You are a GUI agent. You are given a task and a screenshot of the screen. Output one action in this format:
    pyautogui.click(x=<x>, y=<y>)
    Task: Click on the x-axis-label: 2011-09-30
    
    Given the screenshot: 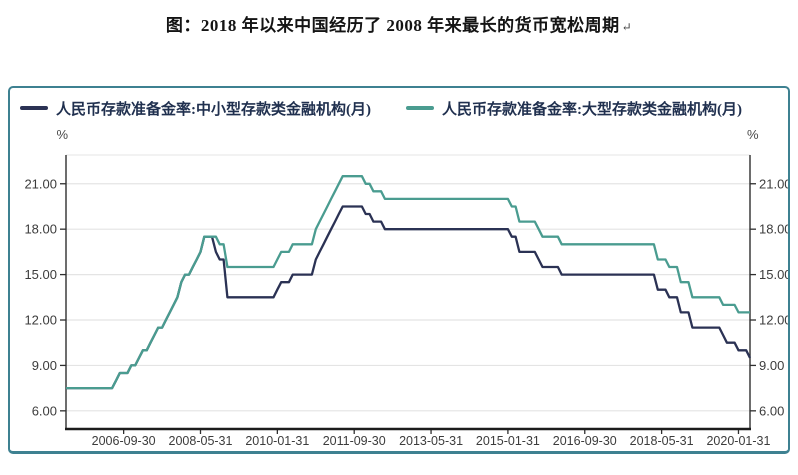 What is the action you would take?
    pyautogui.click(x=354, y=441)
    